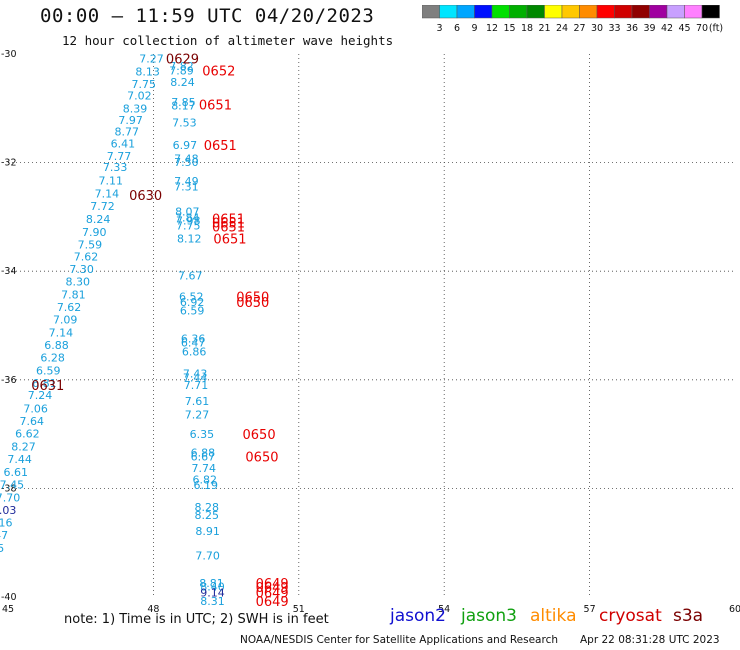 This screenshot has height=650, width=740. I want to click on swh-value-label: 7.81, so click(73, 295).